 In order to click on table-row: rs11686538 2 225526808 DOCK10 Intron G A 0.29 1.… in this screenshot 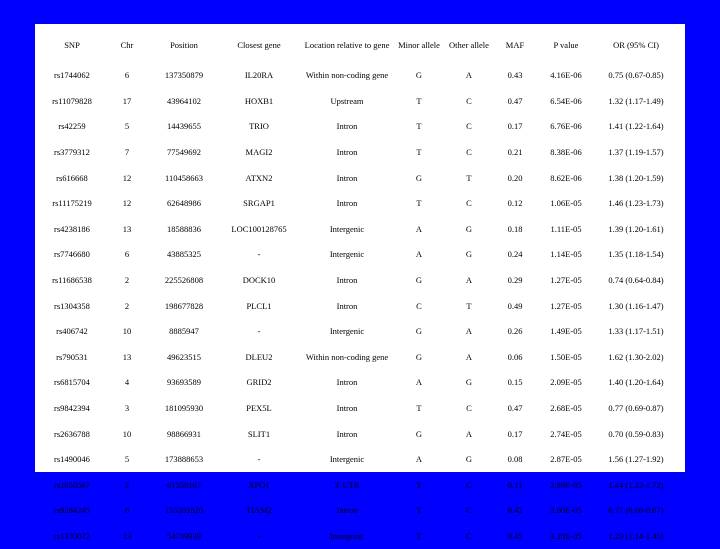, I will do `click(359, 281)`.